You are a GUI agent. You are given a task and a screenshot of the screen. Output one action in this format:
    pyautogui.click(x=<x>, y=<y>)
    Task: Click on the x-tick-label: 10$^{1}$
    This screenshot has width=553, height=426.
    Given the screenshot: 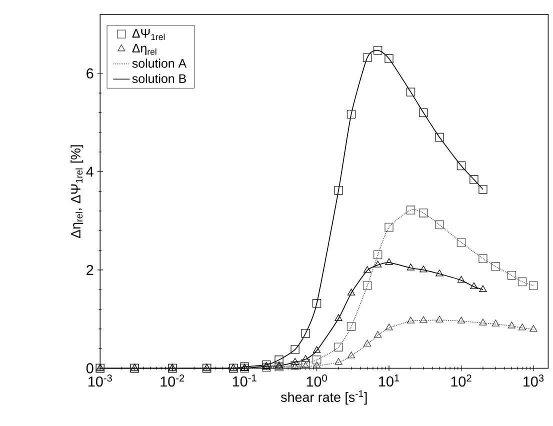 What is the action you would take?
    pyautogui.click(x=389, y=380)
    